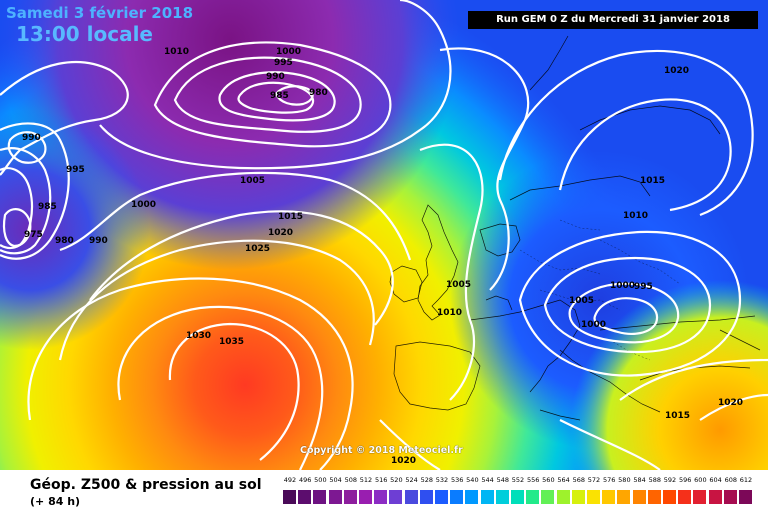 The height and width of the screenshot is (512, 768). What do you see at coordinates (381, 480) in the screenshot?
I see `legend-label: 516` at bounding box center [381, 480].